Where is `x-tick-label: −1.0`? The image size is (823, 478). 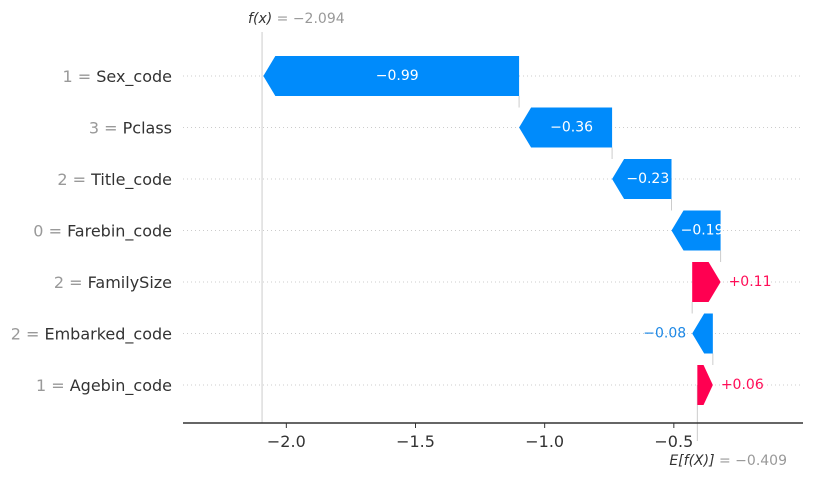
x-tick-label: −1.0 is located at coordinates (544, 441).